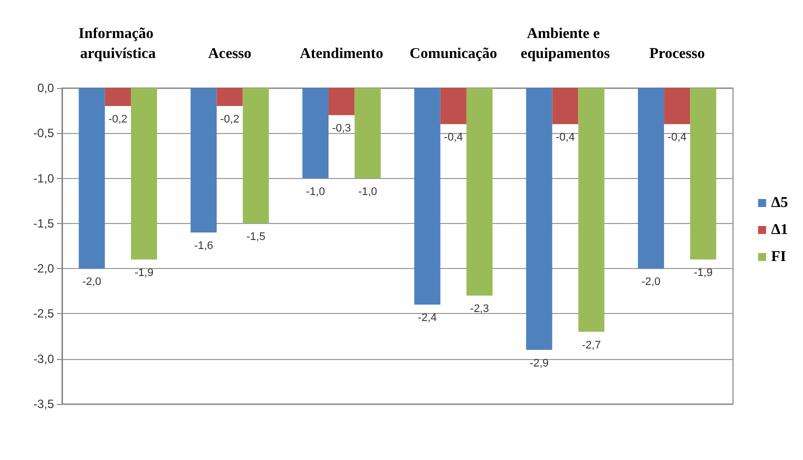 This screenshot has height=460, width=803. I want to click on data-label: -2,7, so click(591, 345).